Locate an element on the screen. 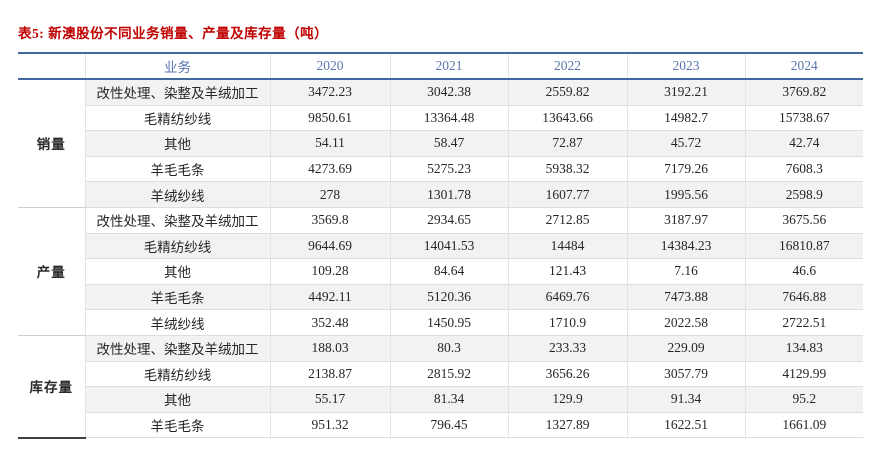 Image resolution: width=881 pixels, height=470 pixels. value-cell: 229.09 is located at coordinates (685, 348).